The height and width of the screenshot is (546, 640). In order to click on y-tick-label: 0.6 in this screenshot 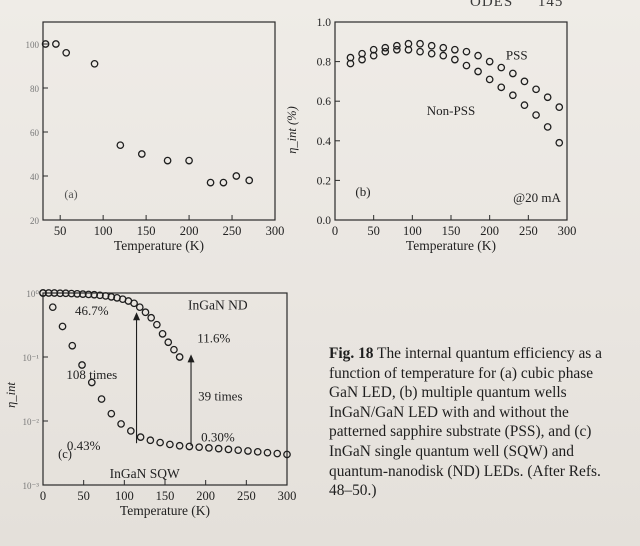, I will do `click(324, 102)`.